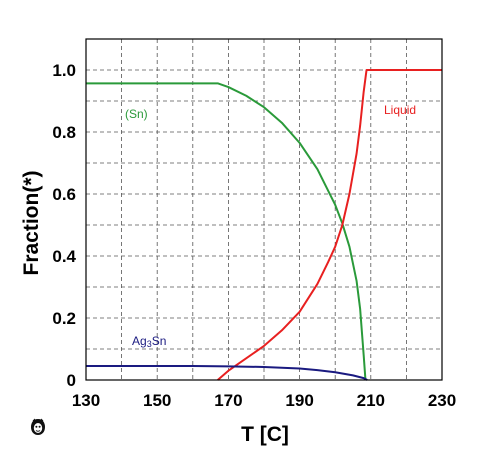  Describe the element at coordinates (299, 400) in the screenshot. I see `x-tick-label: 190` at that location.